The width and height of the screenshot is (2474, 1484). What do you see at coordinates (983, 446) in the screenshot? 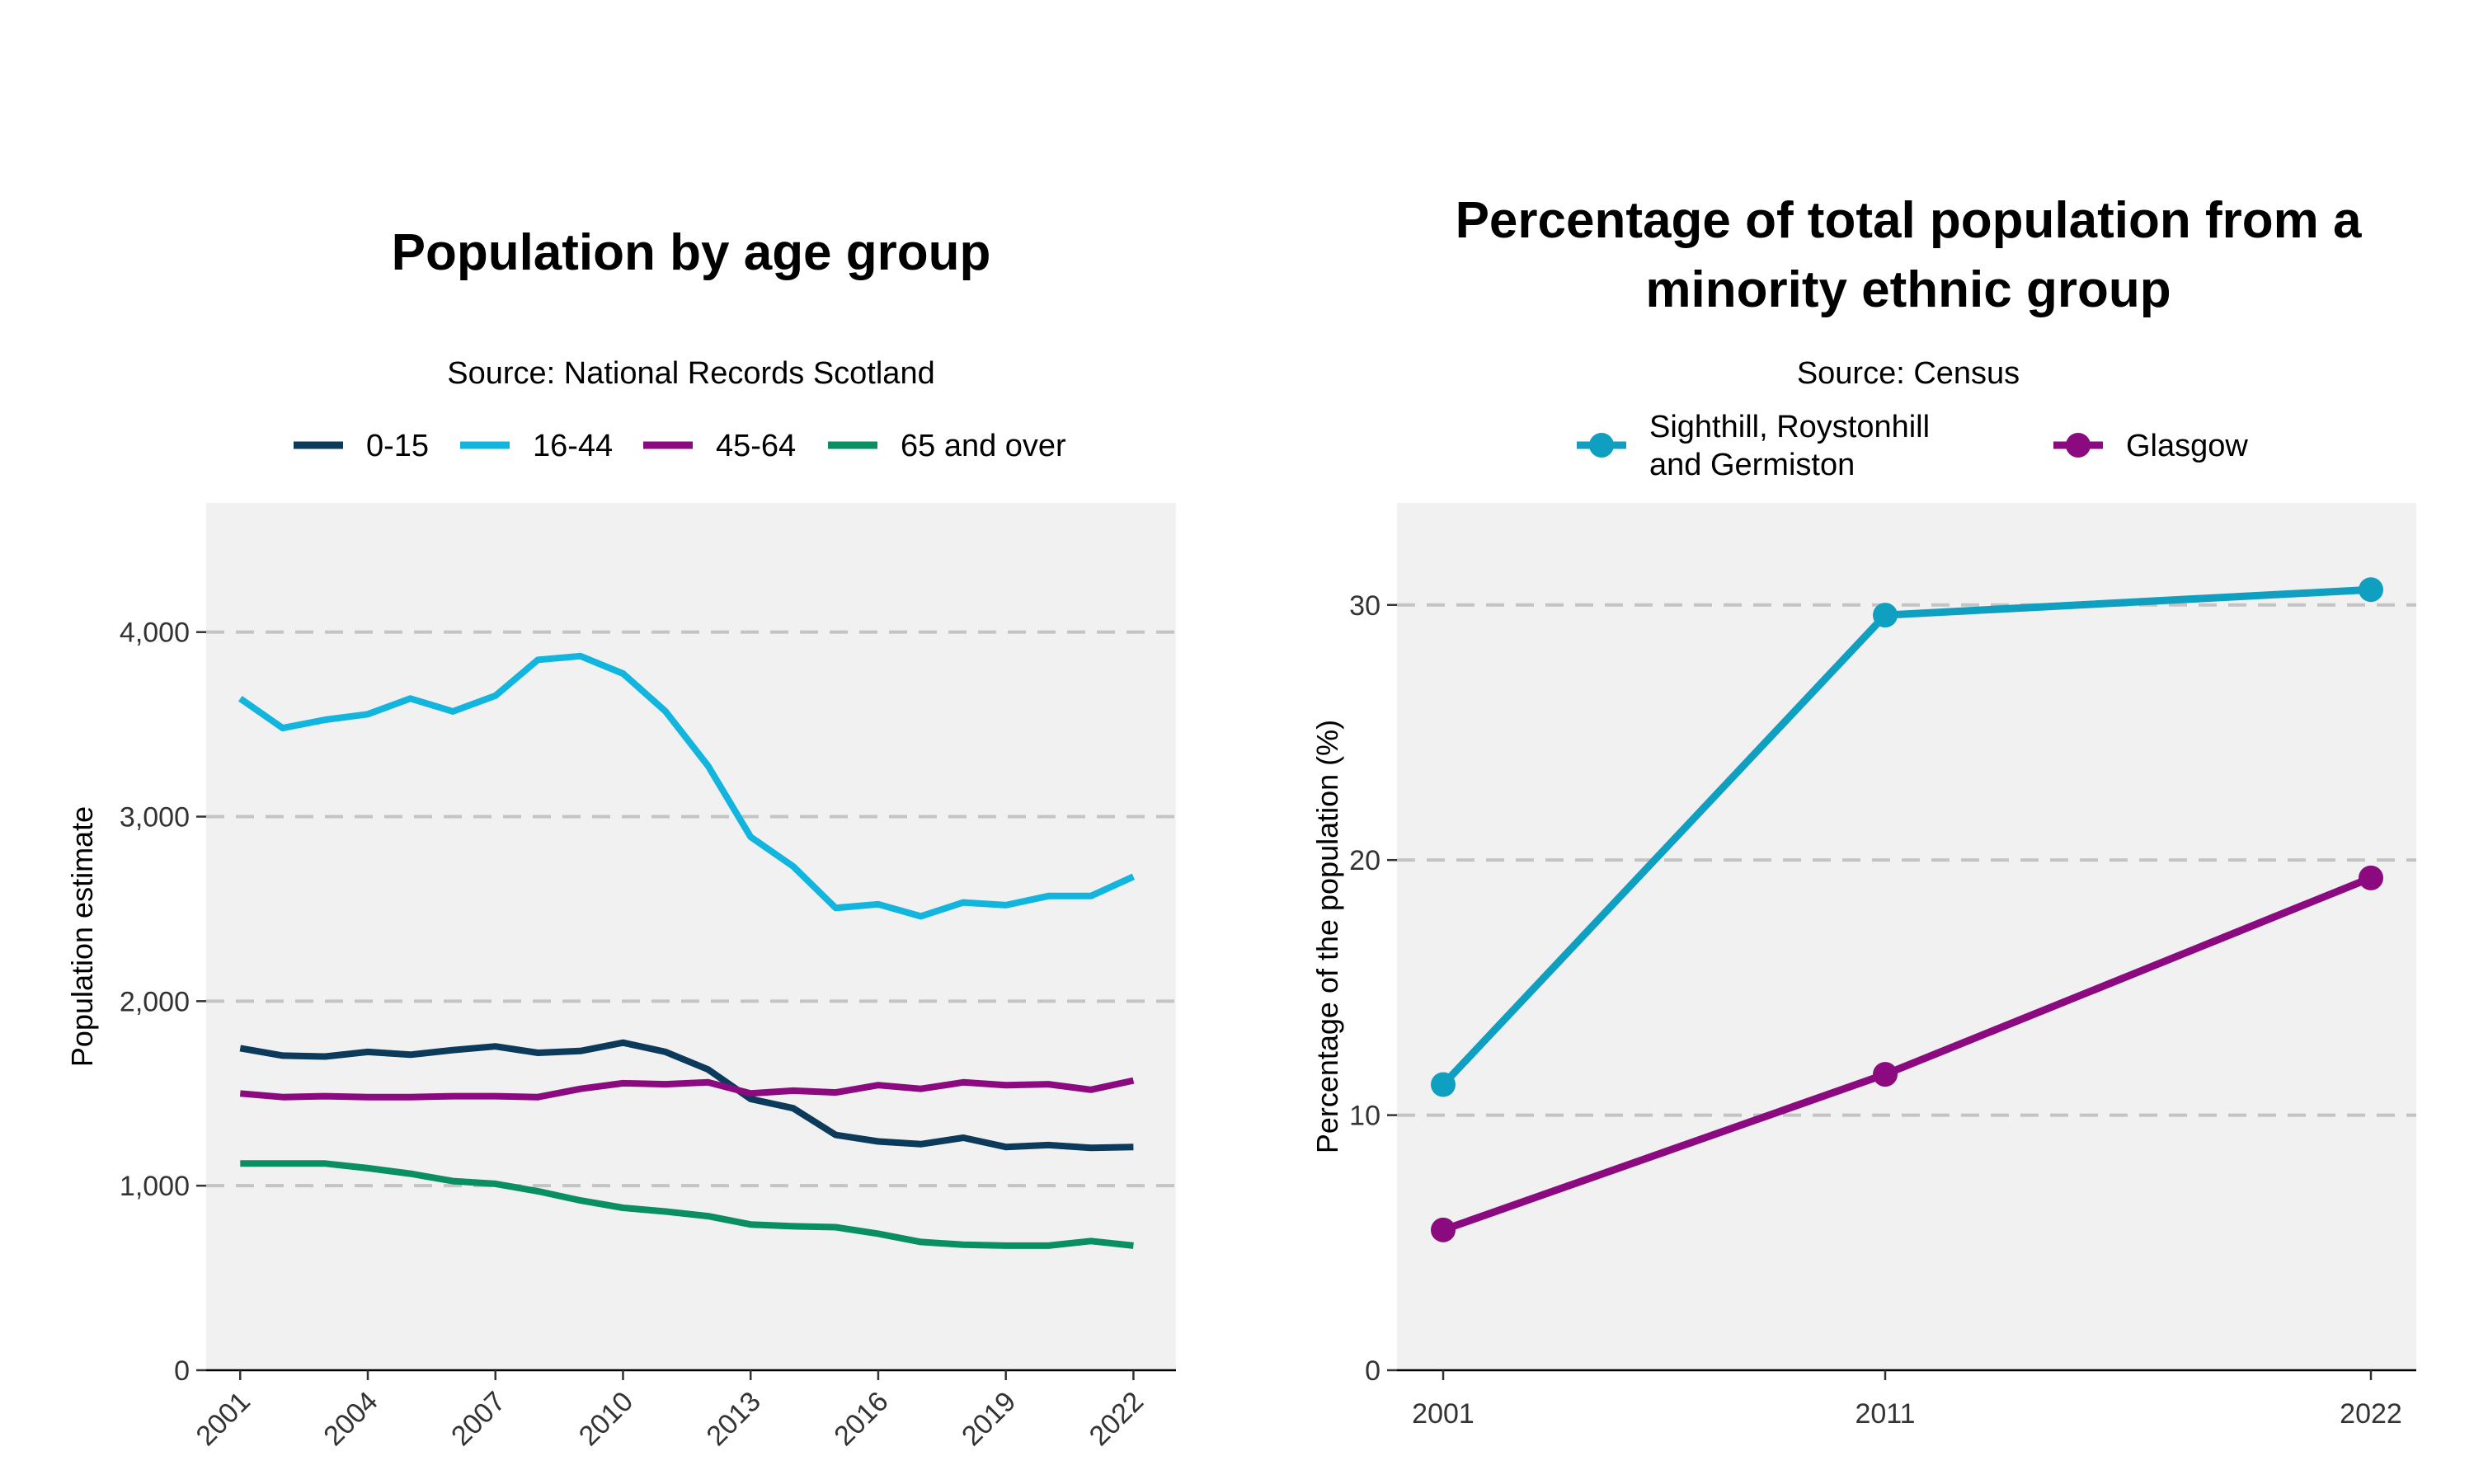
I see `chart1-legend-label: 65 and over` at bounding box center [983, 446].